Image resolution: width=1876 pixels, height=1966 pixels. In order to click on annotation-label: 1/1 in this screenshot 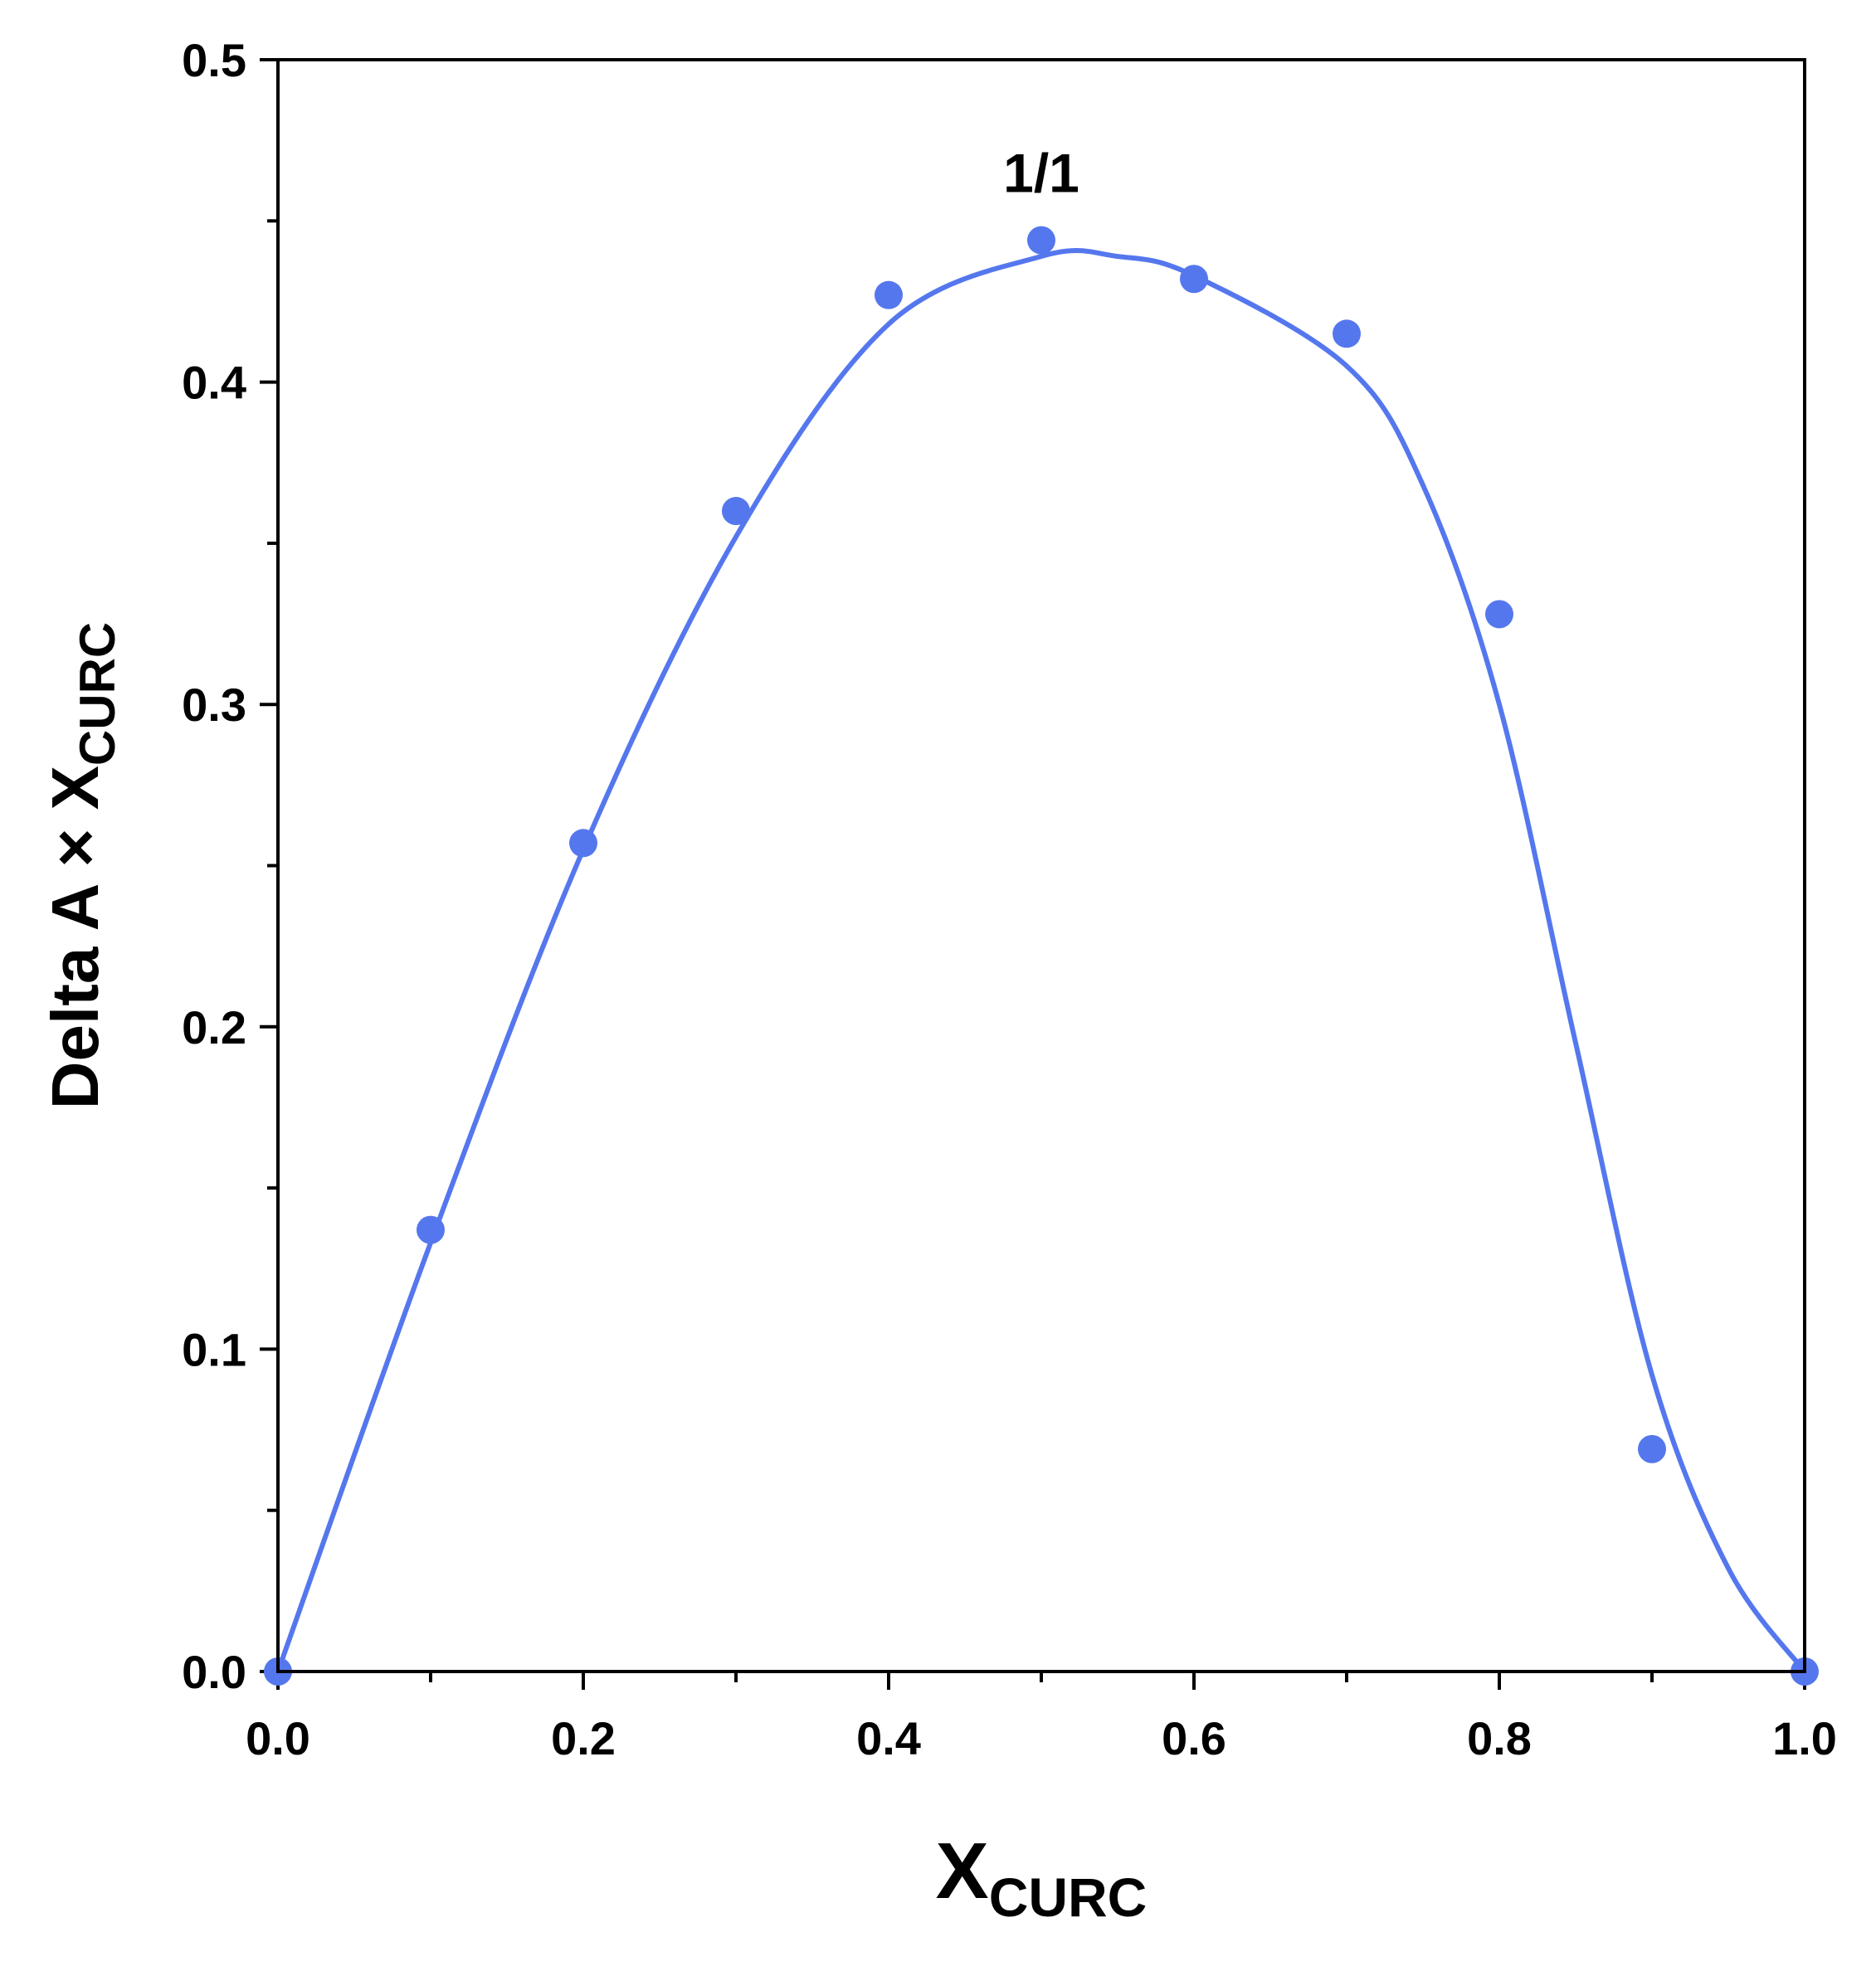, I will do `click(1041, 172)`.